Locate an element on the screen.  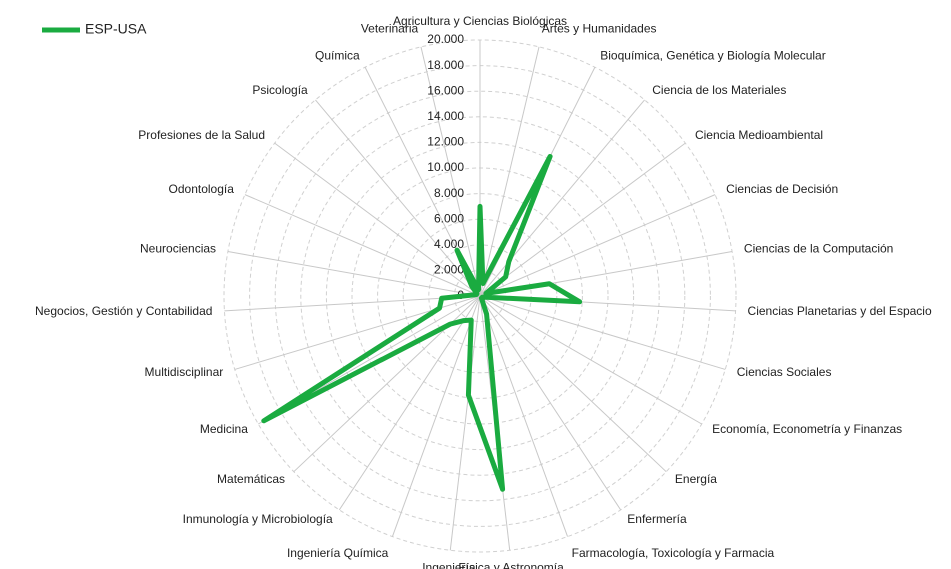
y-tick-label: 20.000 is located at coordinates (445, 39).